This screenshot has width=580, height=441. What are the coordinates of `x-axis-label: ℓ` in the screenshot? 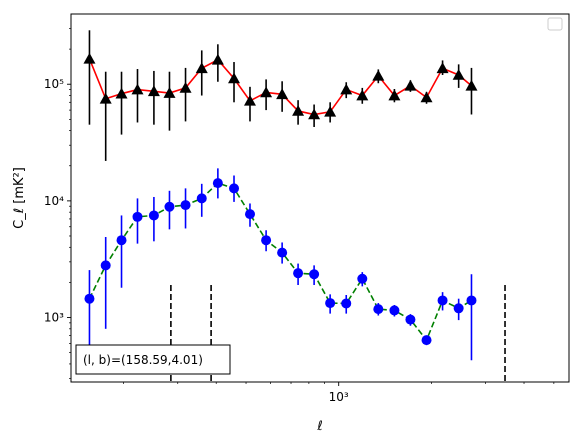 It's located at (319, 426).